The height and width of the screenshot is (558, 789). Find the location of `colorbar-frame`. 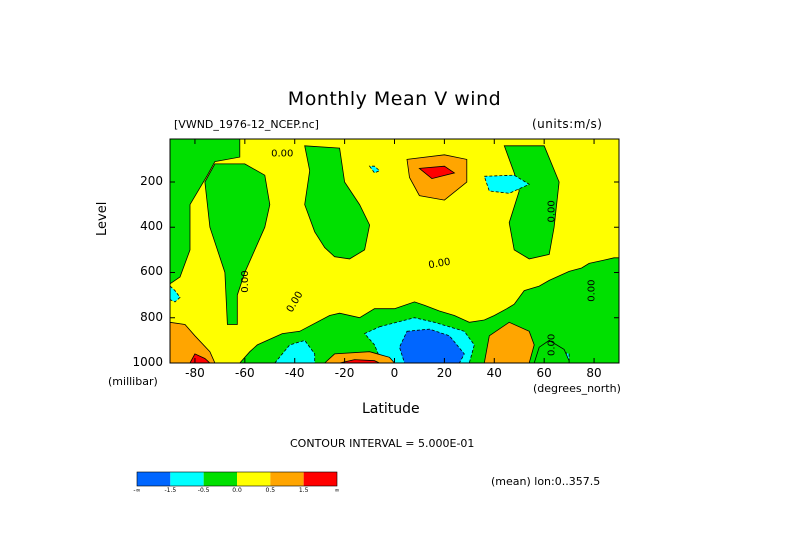

colorbar-frame is located at coordinates (237, 479).